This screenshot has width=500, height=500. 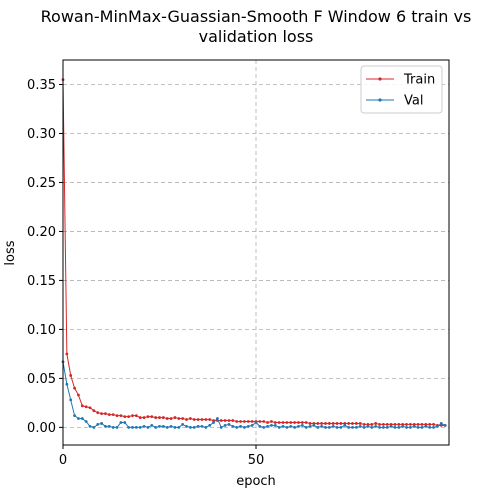 What do you see at coordinates (63, 460) in the screenshot?
I see `x-tick-label: 0` at bounding box center [63, 460].